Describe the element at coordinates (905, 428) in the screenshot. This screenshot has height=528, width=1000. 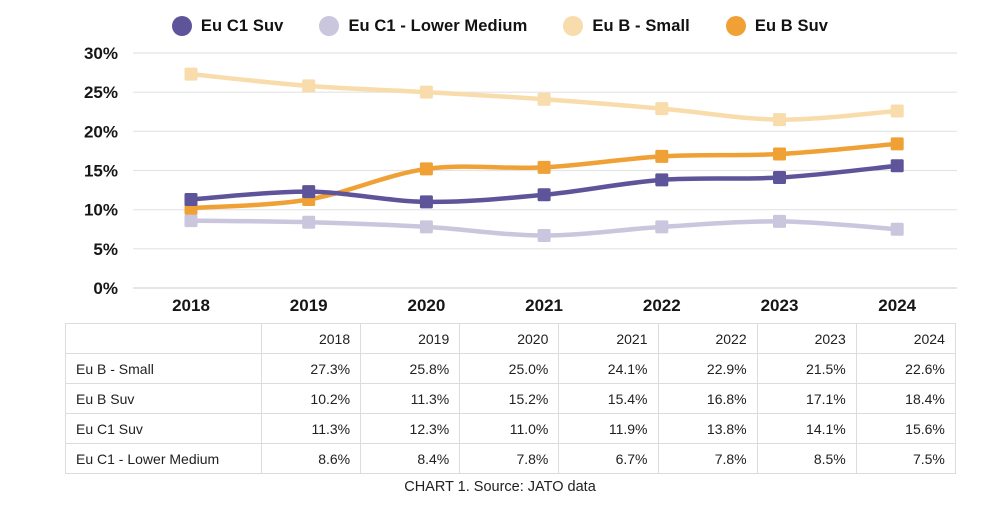
I see `table-cell: 15.6%` at that location.